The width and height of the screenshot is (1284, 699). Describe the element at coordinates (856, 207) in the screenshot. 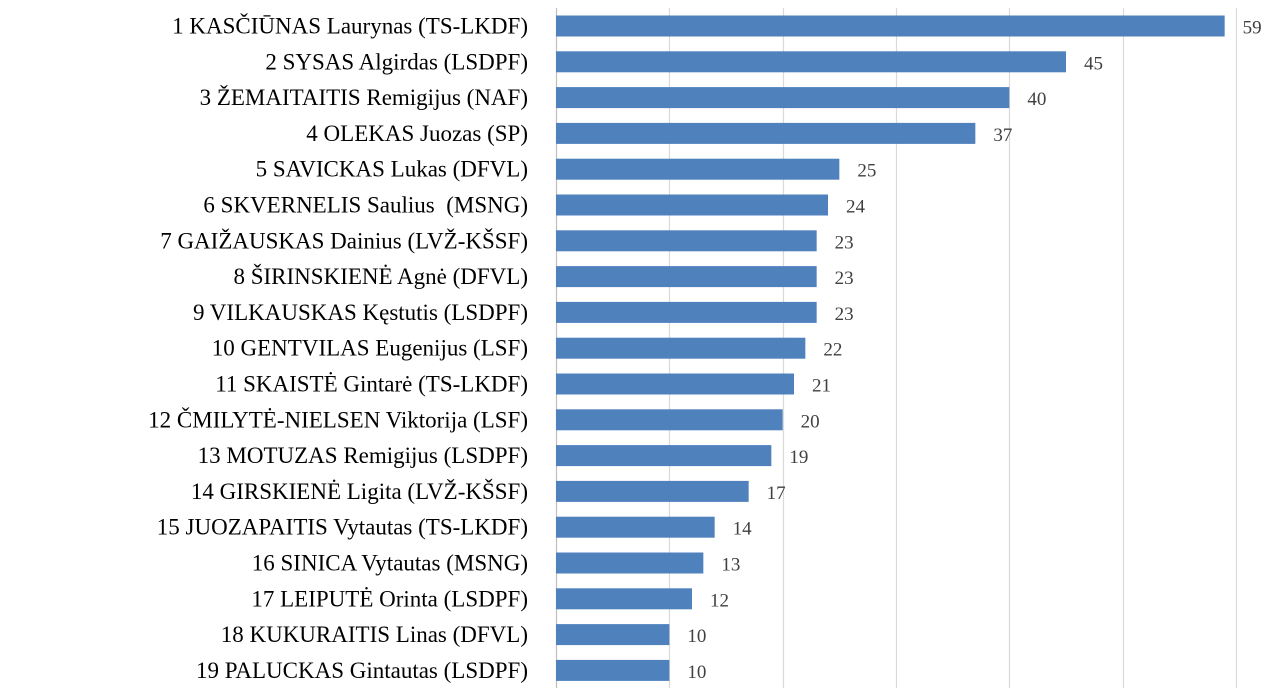

I see `value-label-6: 24` at that location.